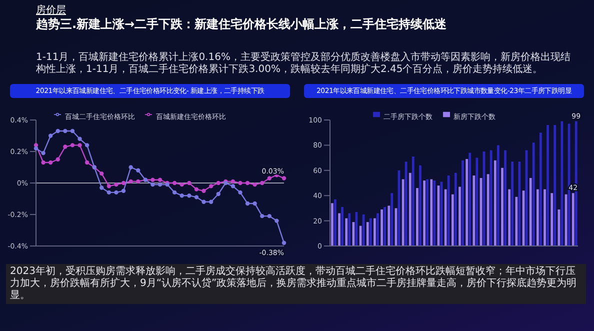  Describe the element at coordinates (294, 284) in the screenshot. I see `text: 2023年初，受积压购房需求释放影响，二手房成交保持较高活跃度，带动百城二手住宅价格环比跌幅短暂收窄；年中市场下行压力加大，房价跌幅有所扩大，9月“认房不认贷”政策落地后，换房需求推动重点城市二手房挂牌量走高，房价下行探底趋势更为明显。` at that location.